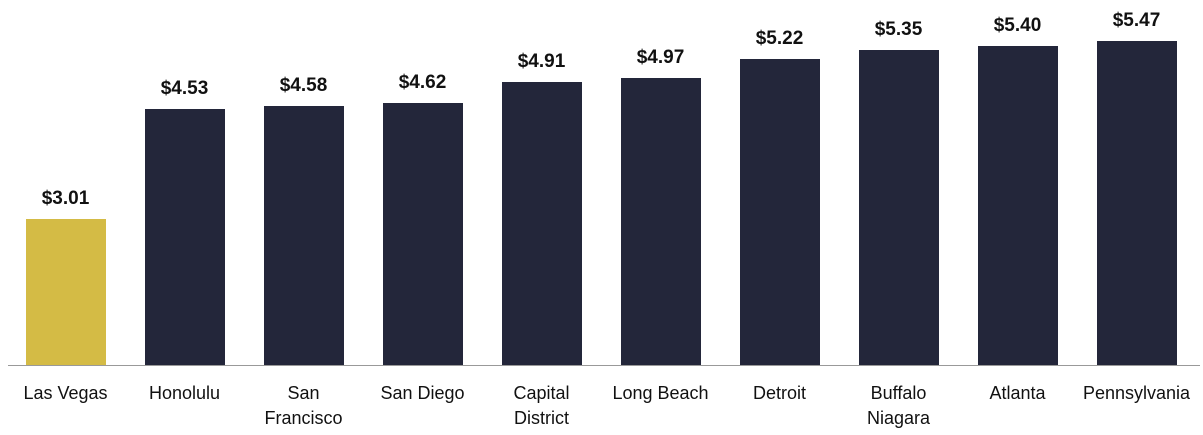 This screenshot has width=1203, height=435. What do you see at coordinates (184, 89) in the screenshot?
I see `value-label: $4.53` at bounding box center [184, 89].